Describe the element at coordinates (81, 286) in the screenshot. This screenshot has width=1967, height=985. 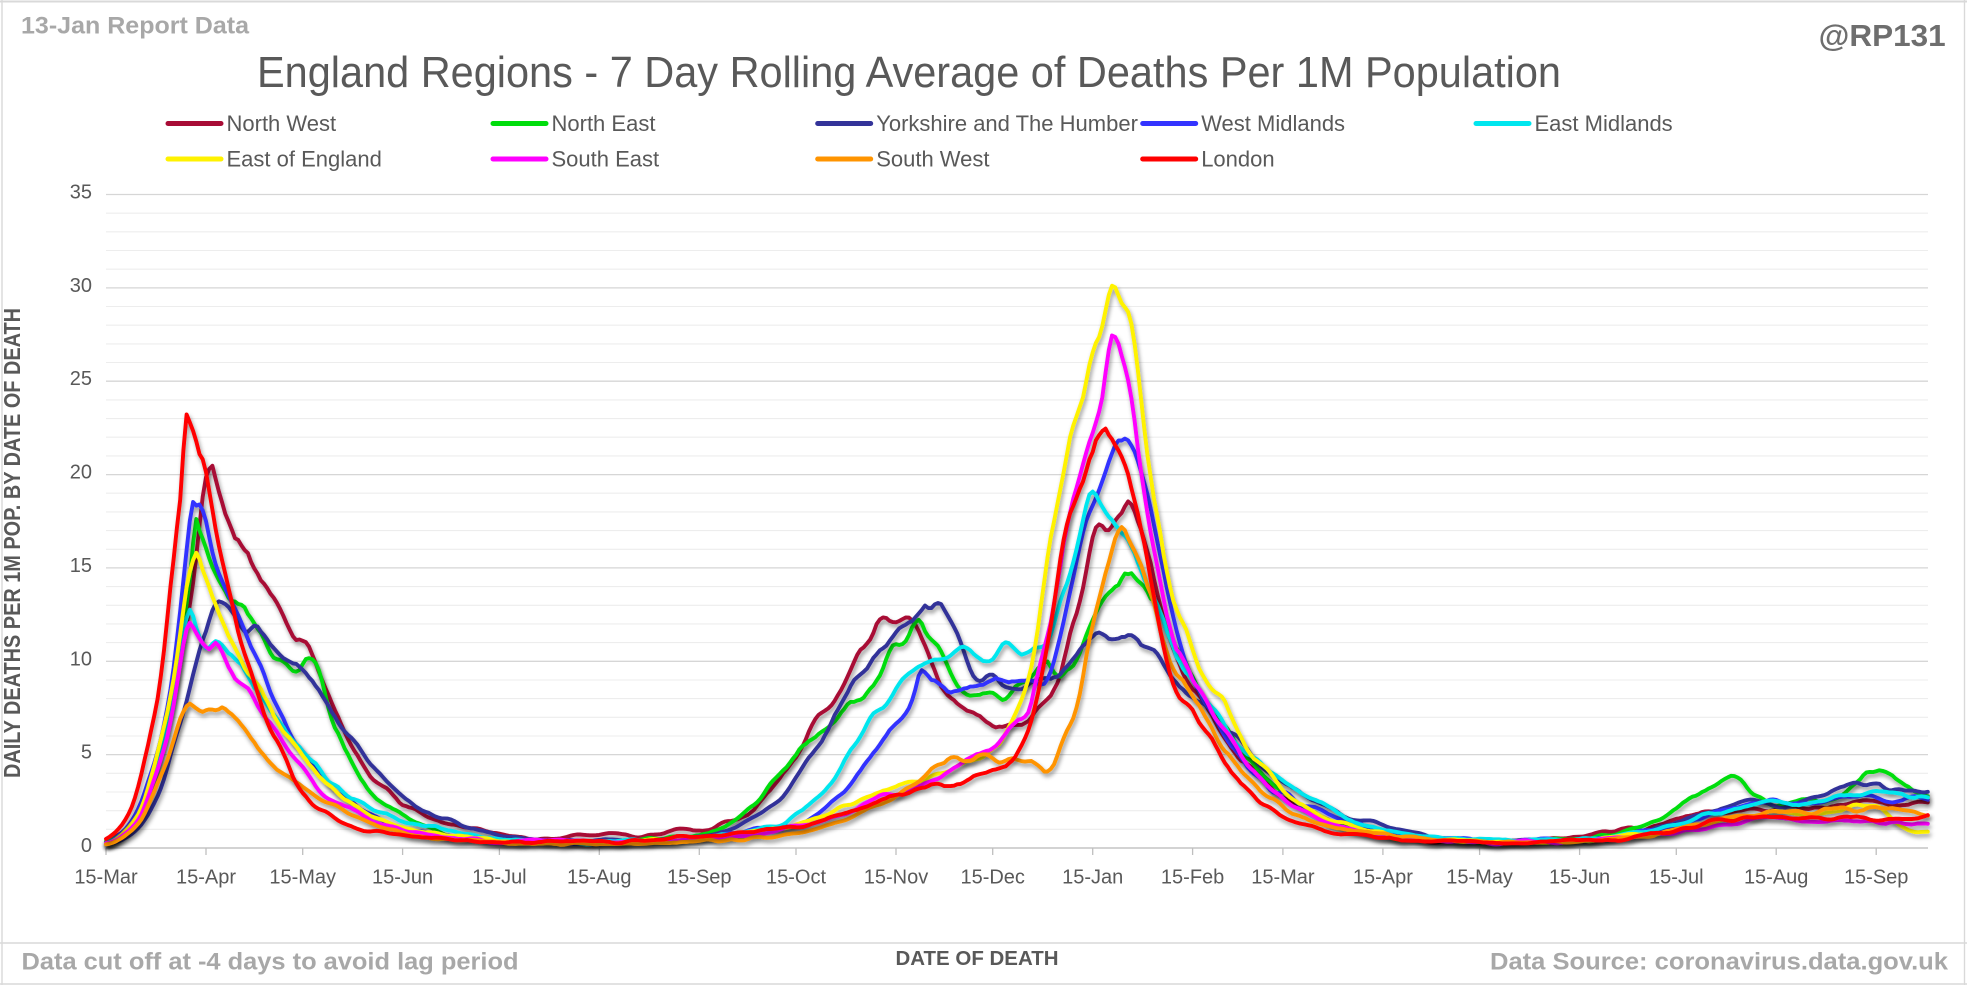
I see `svg-text: 30` at that location.